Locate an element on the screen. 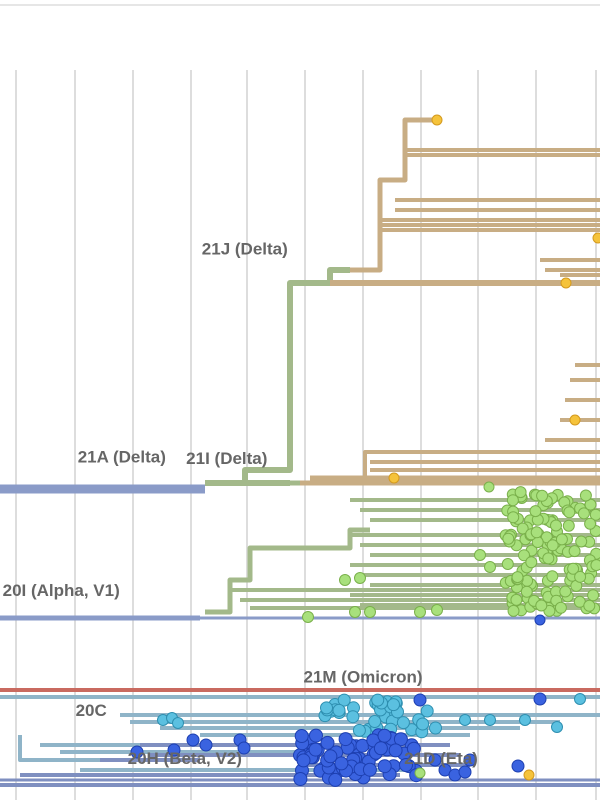 The height and width of the screenshot is (800, 600). clade-label-0: 21J (Delta) is located at coordinates (245, 248).